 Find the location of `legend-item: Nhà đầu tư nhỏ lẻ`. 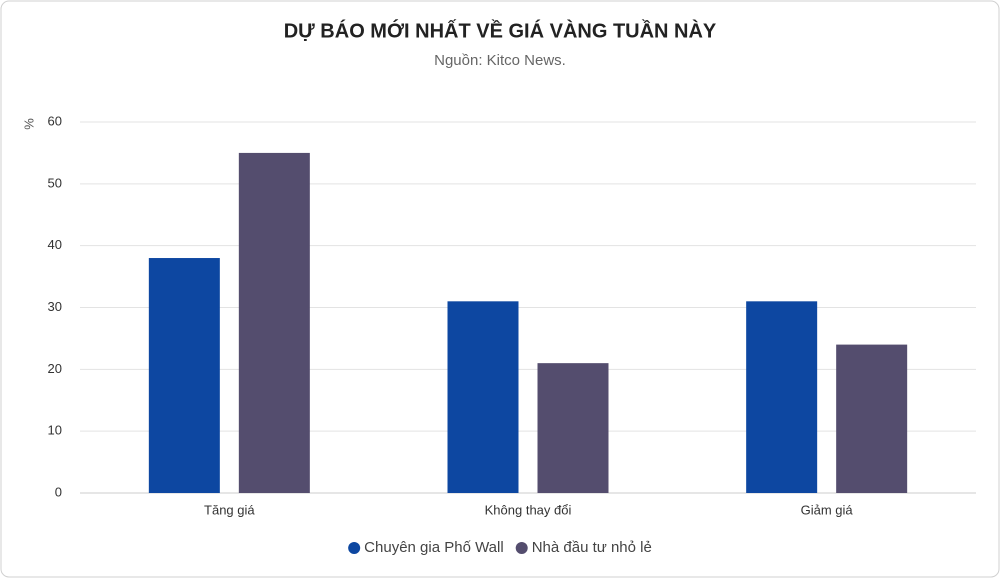

legend-item: Nhà đầu tư nhỏ lẻ is located at coordinates (583, 547).